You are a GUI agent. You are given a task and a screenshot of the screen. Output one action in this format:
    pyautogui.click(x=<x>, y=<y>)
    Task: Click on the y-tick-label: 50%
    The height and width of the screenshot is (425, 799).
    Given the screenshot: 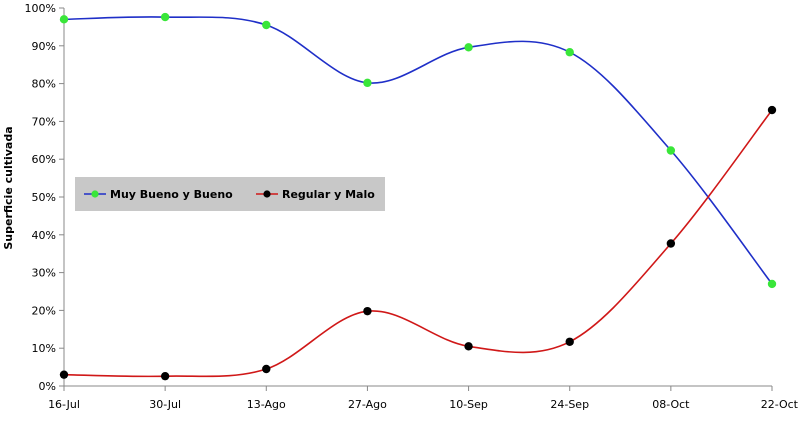 What is the action you would take?
    pyautogui.click(x=44, y=197)
    